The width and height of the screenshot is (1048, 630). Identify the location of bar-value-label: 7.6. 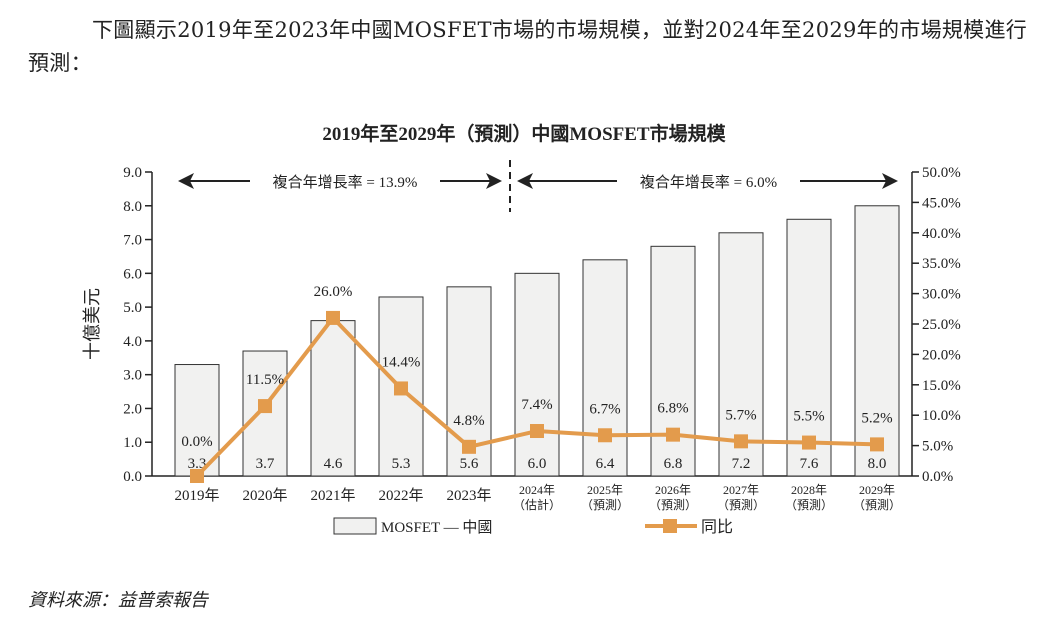
(809, 464).